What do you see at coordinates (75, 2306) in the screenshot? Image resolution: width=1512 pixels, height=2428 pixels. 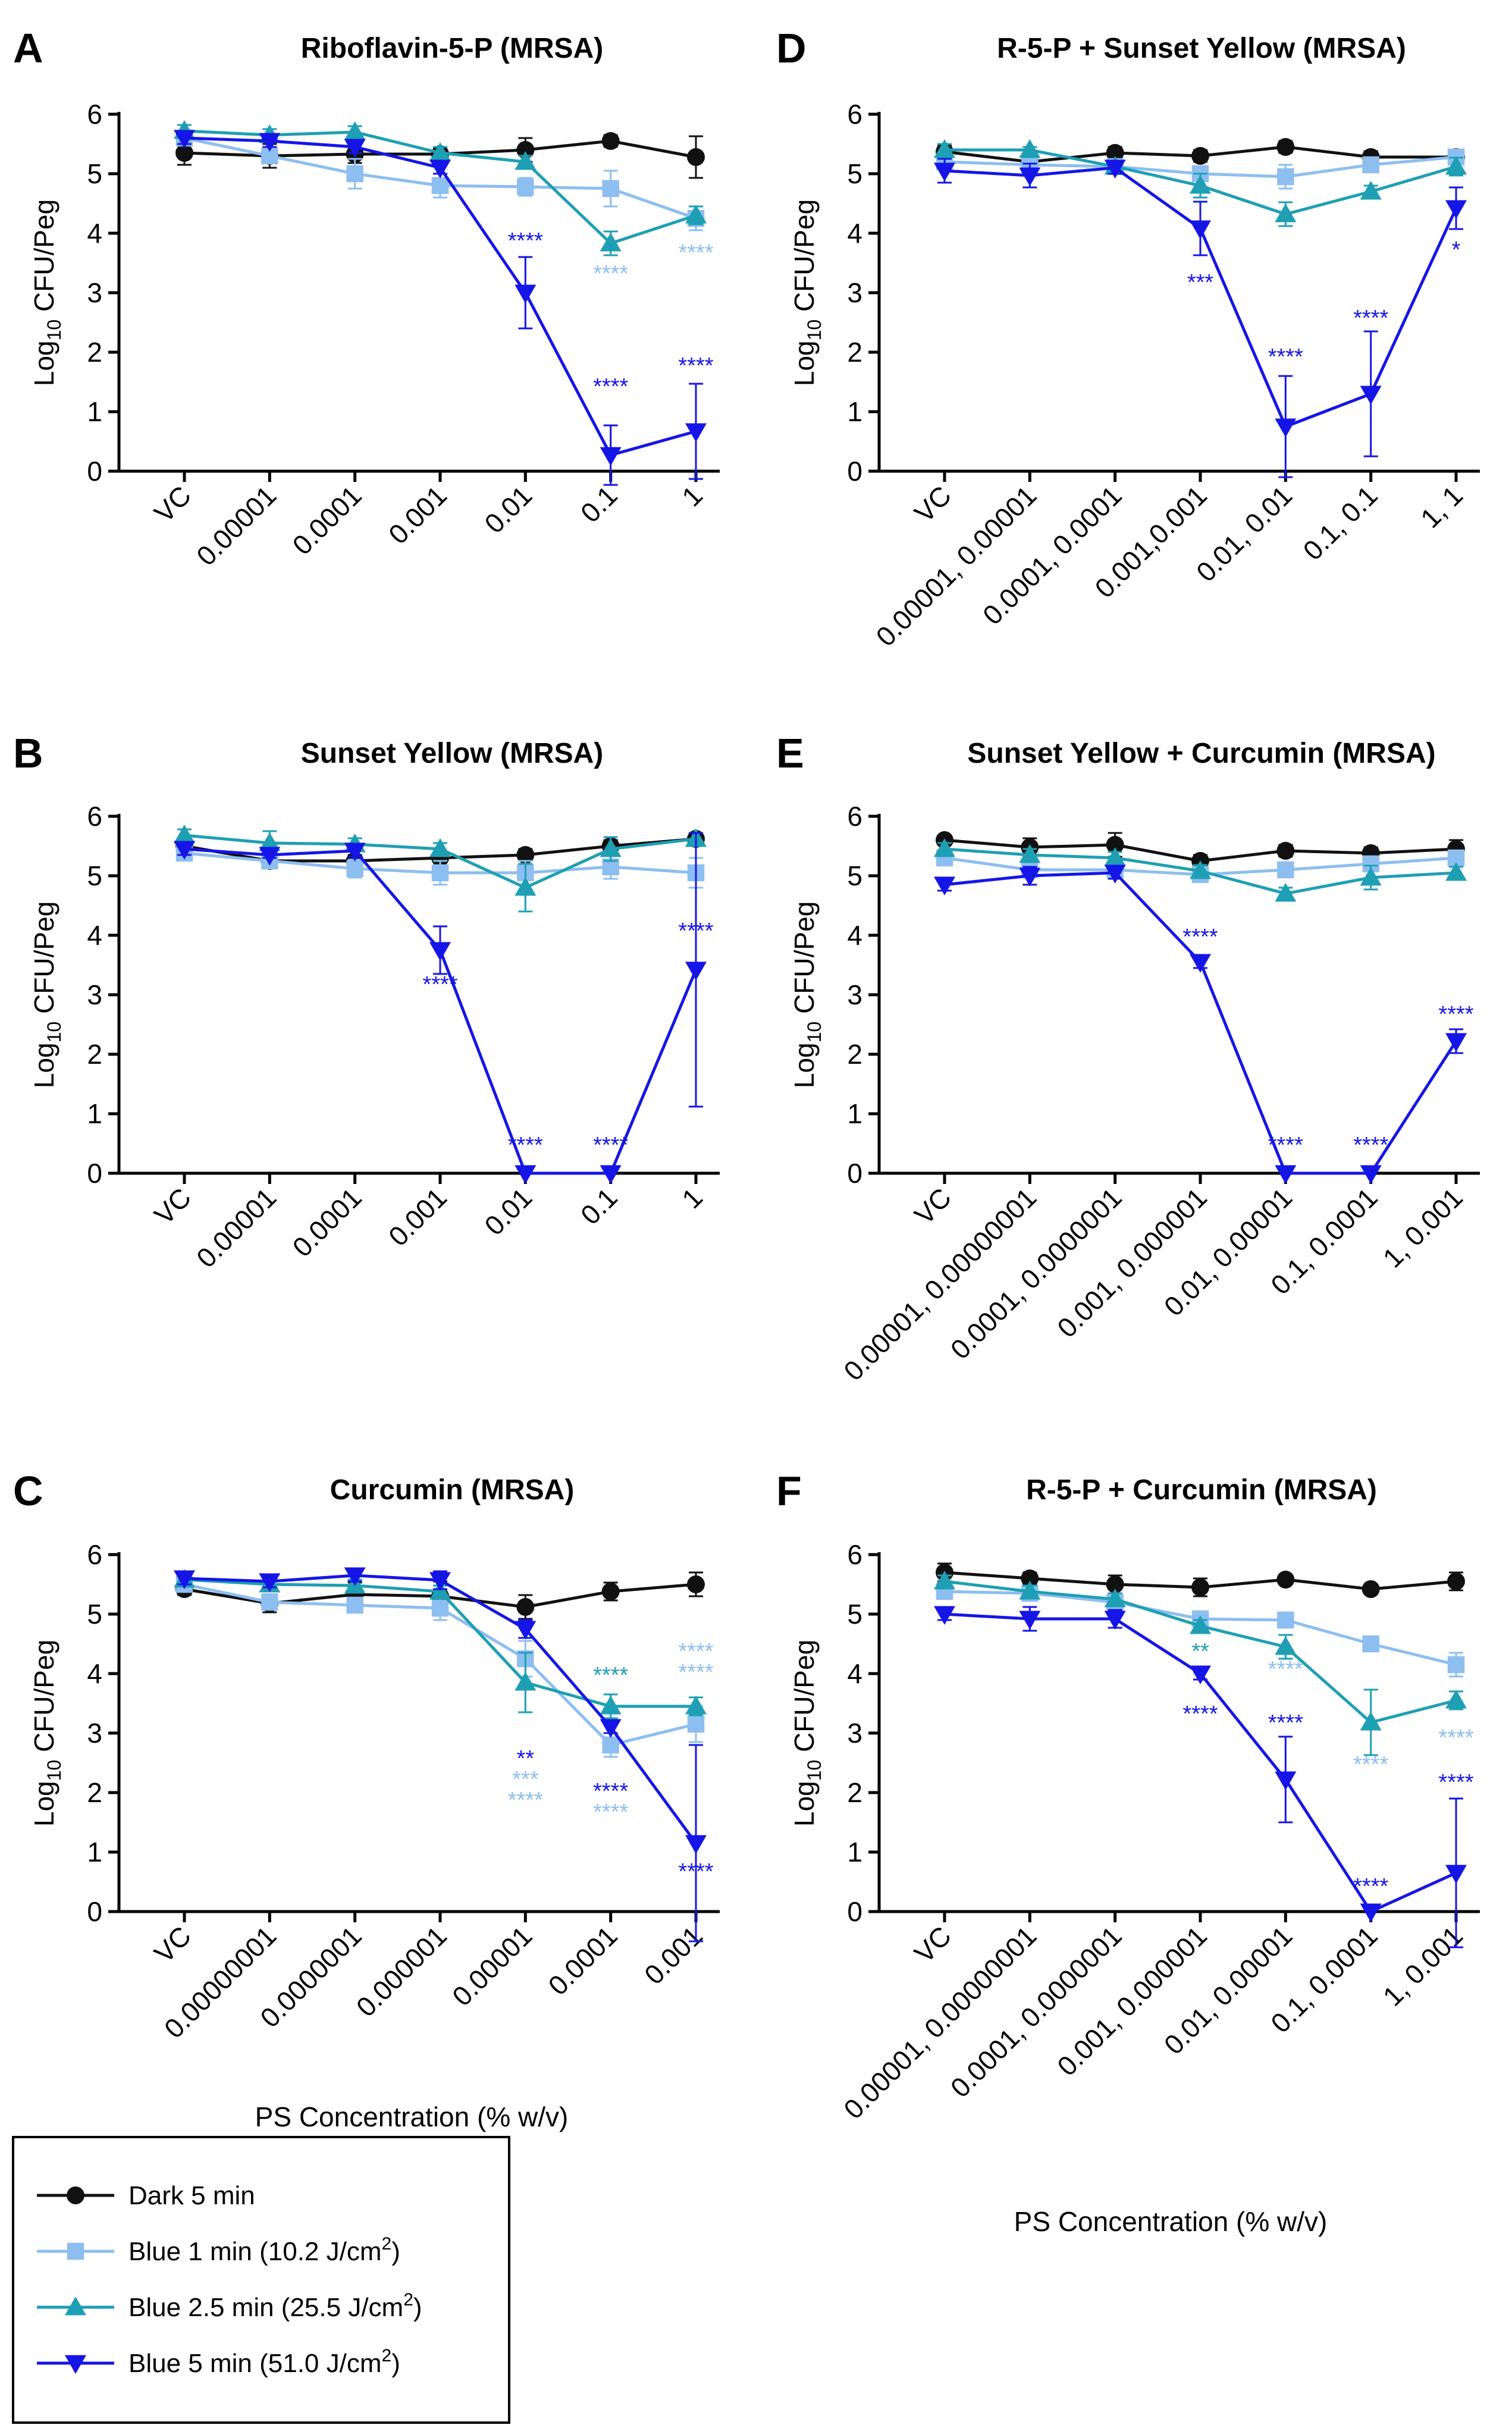 I see `legend-marker` at bounding box center [75, 2306].